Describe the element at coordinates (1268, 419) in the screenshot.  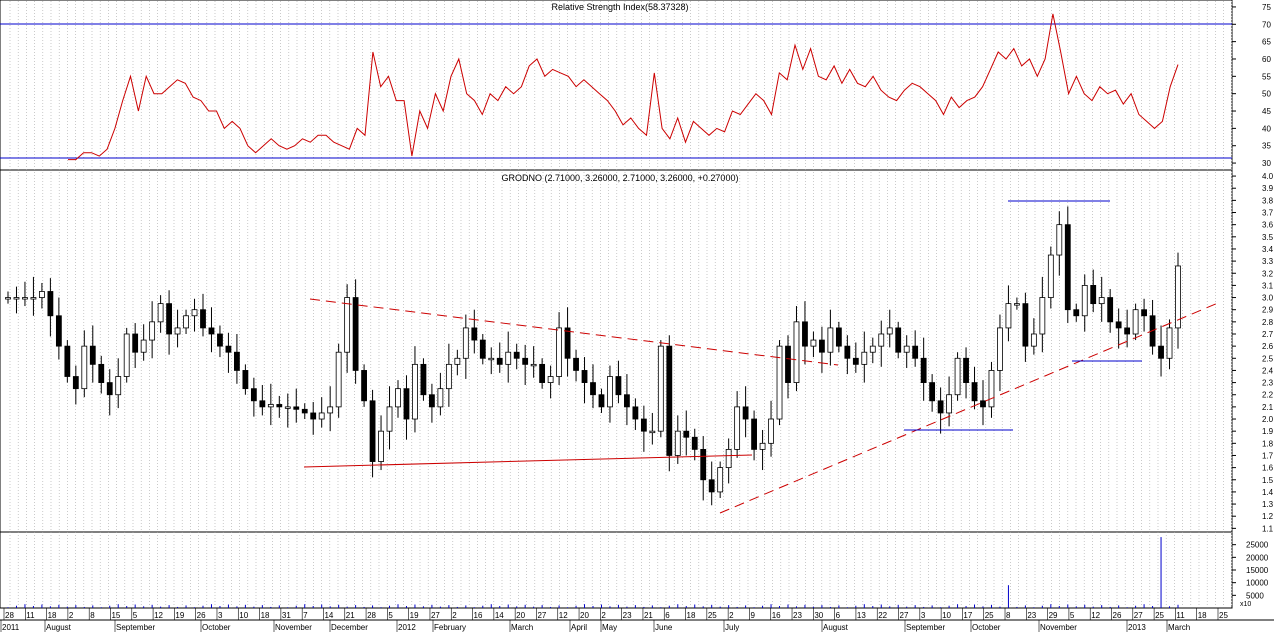
I see `price-tick-label: 2.0` at that location.